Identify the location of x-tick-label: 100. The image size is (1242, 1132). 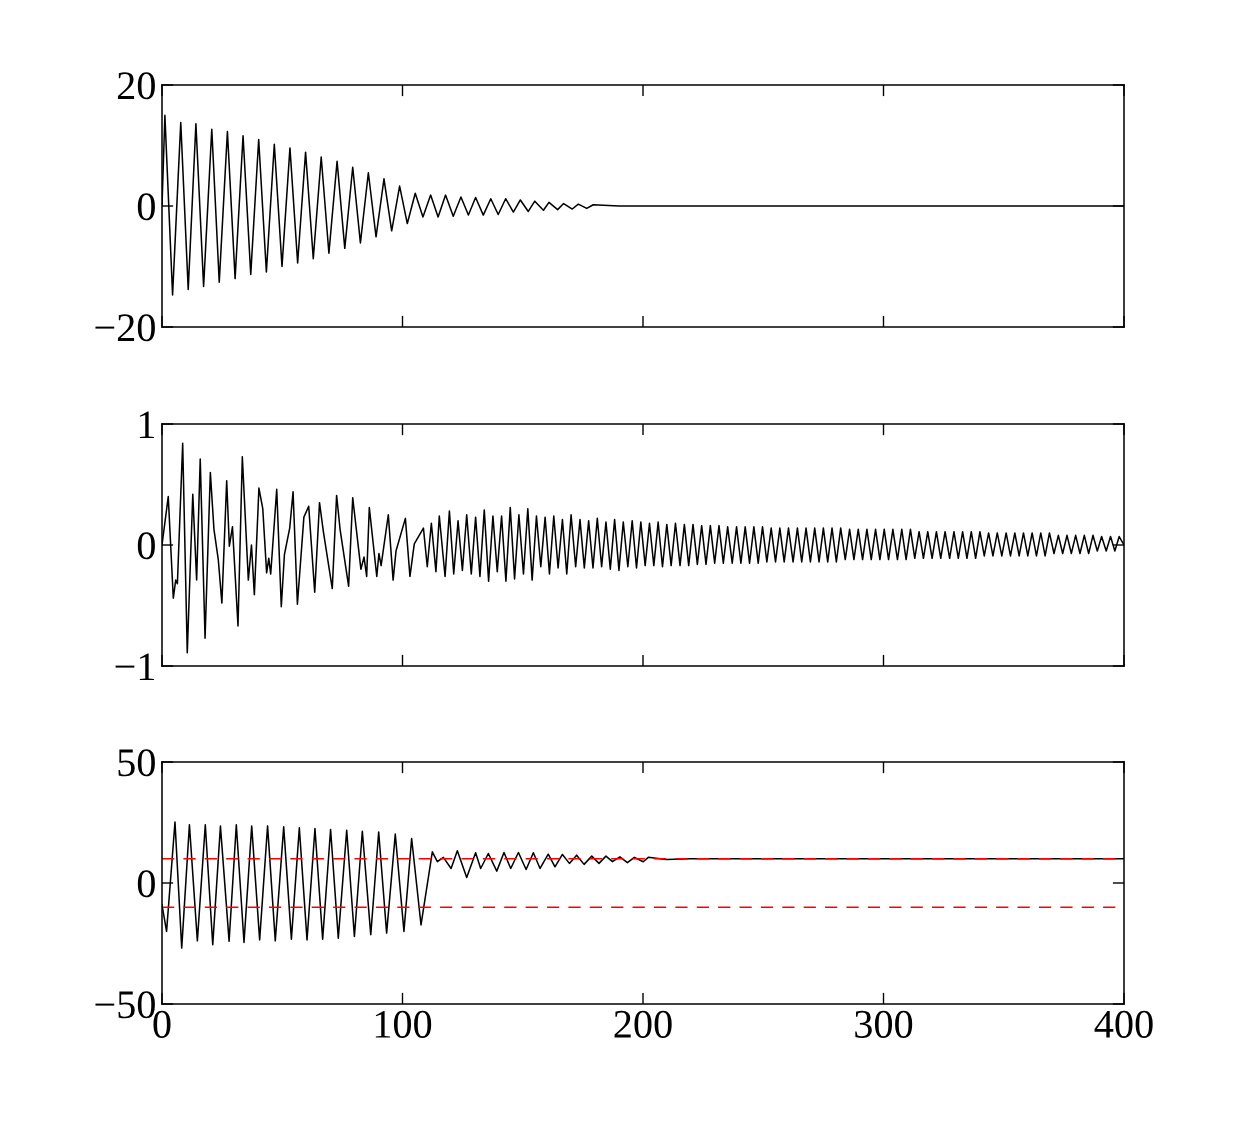
(403, 1024).